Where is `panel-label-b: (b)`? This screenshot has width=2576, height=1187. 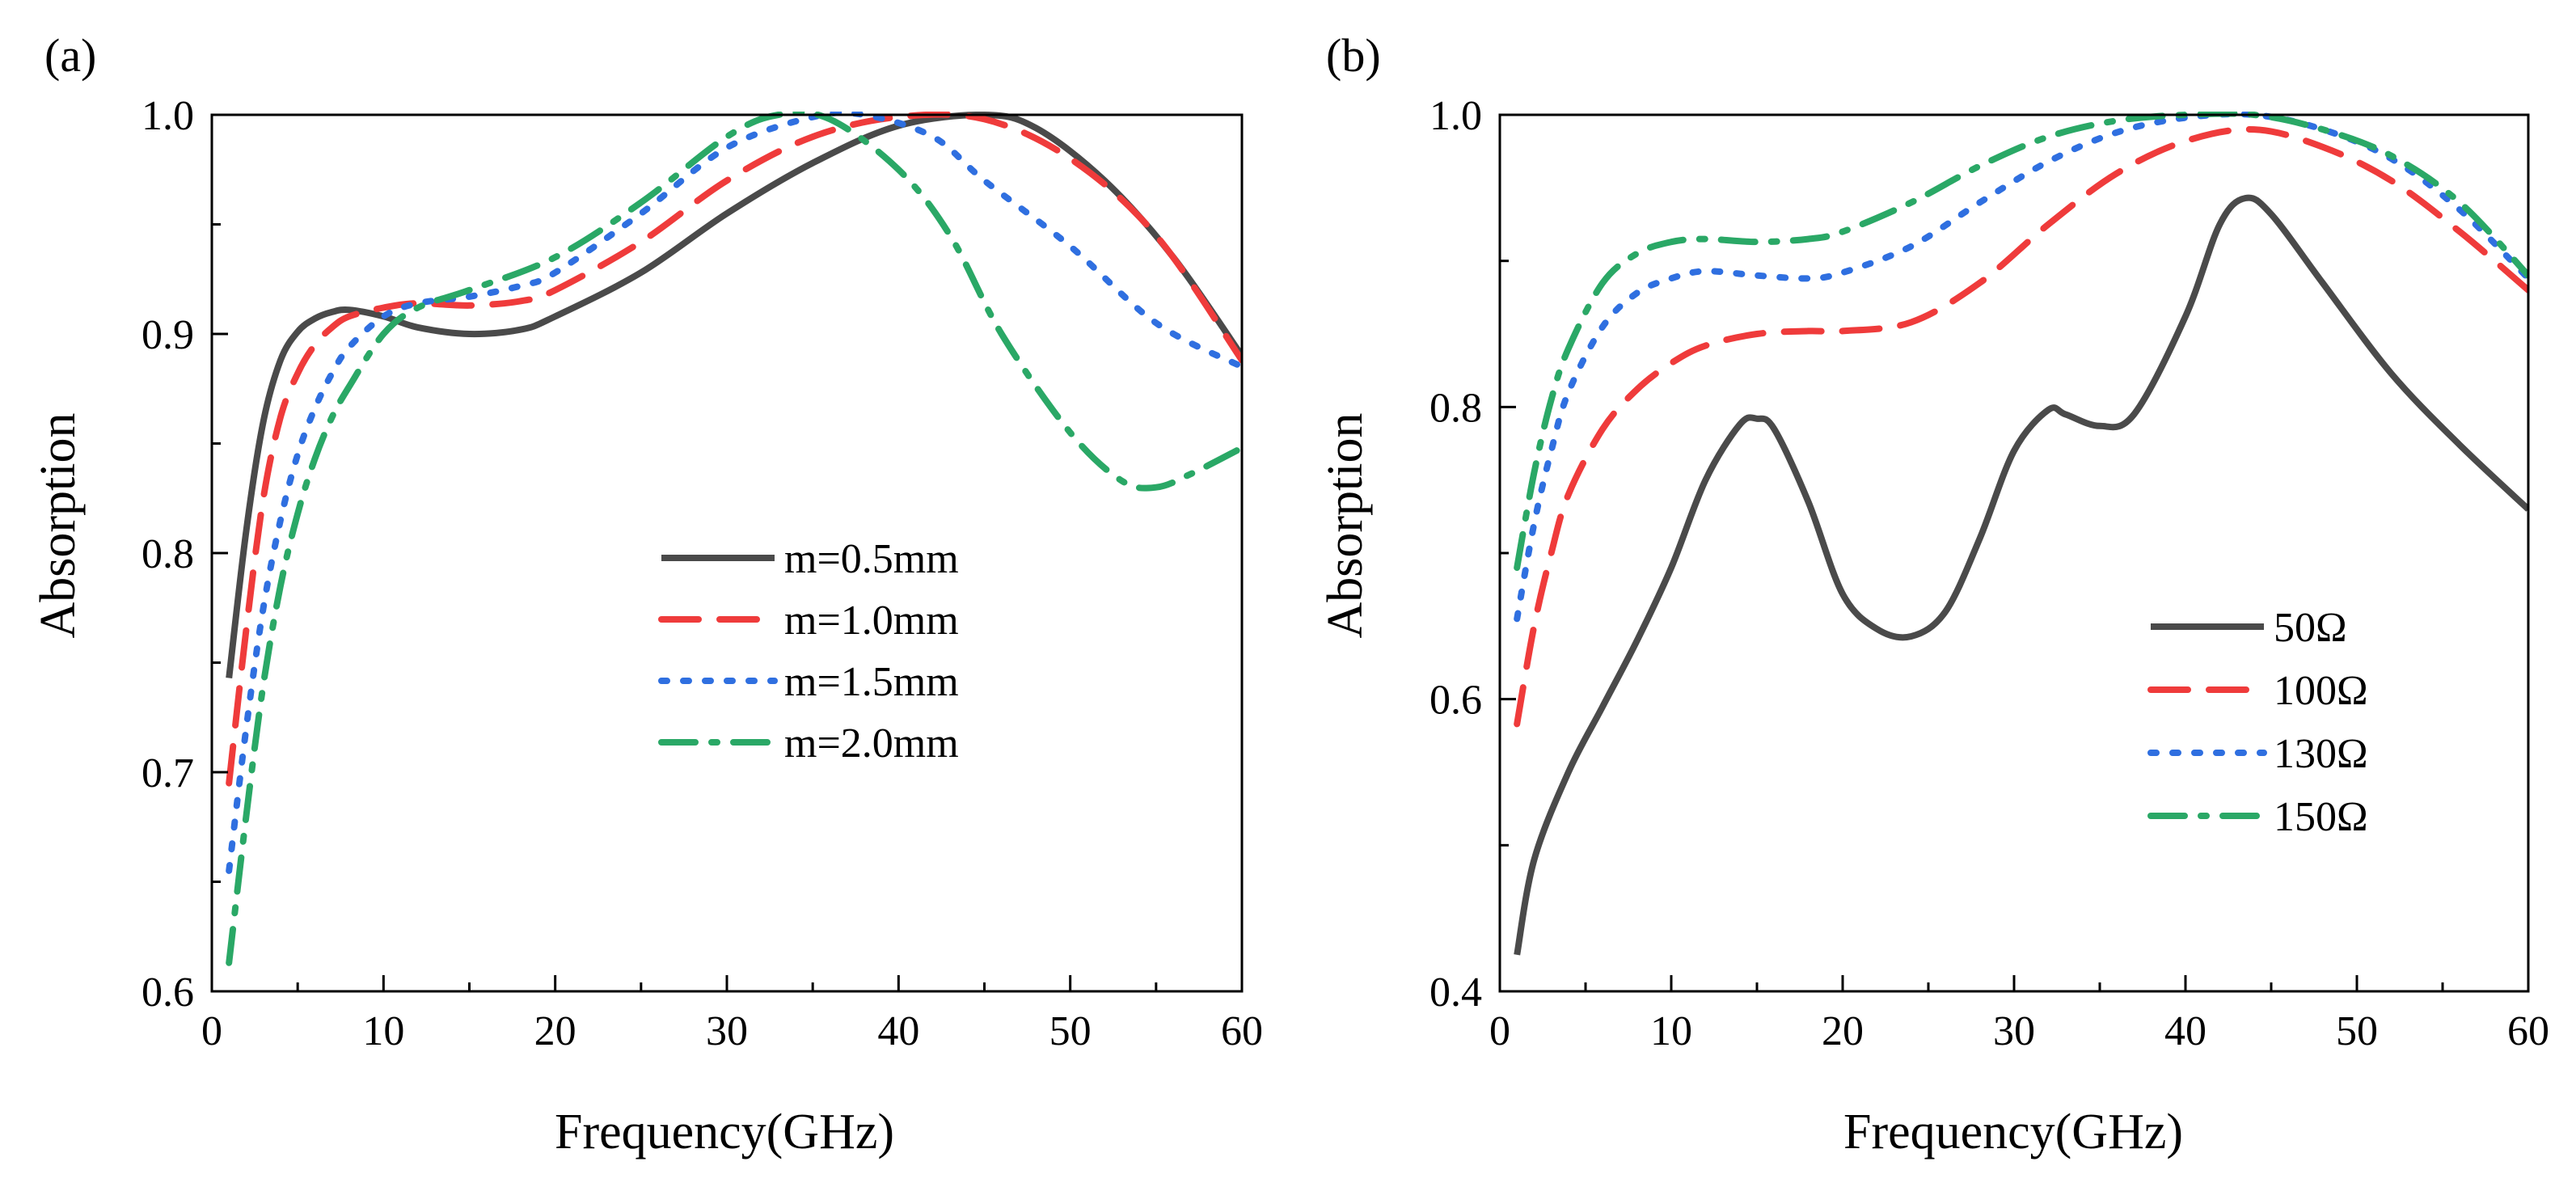 panel-label-b: (b) is located at coordinates (1353, 55).